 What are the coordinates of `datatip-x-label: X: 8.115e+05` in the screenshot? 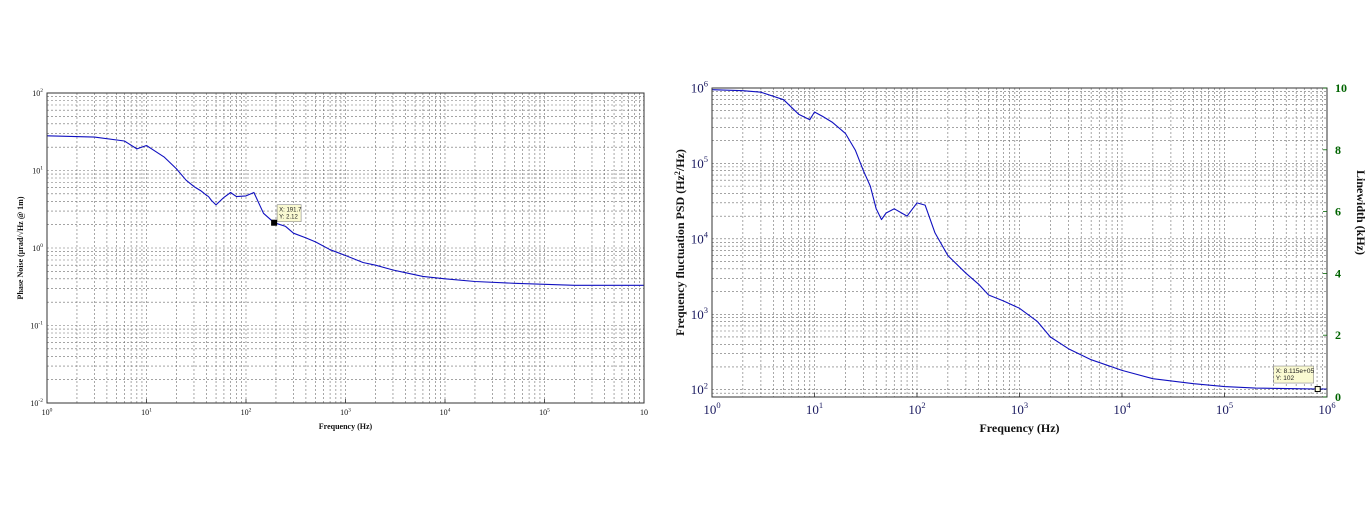 It's located at (1295, 371).